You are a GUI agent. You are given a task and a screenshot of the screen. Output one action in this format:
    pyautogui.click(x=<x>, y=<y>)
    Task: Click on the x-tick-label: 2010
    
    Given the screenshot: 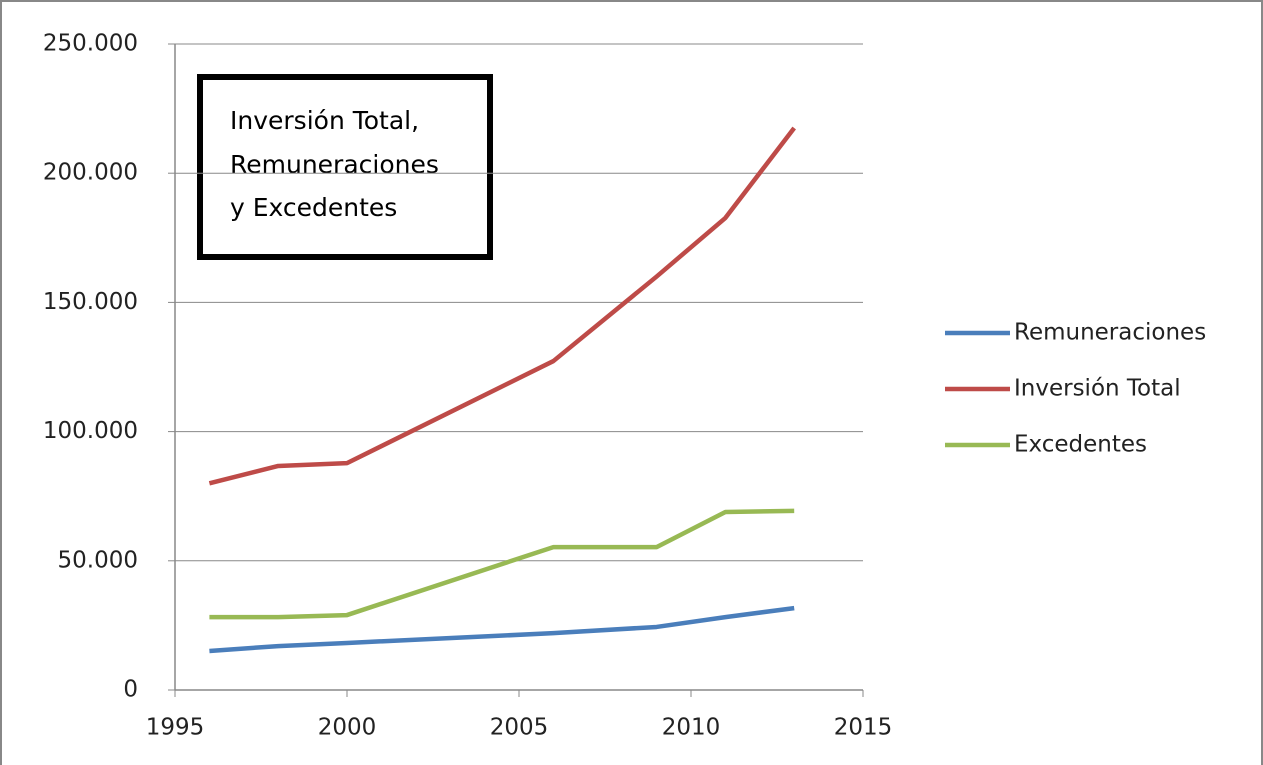 What is the action you would take?
    pyautogui.click(x=691, y=728)
    